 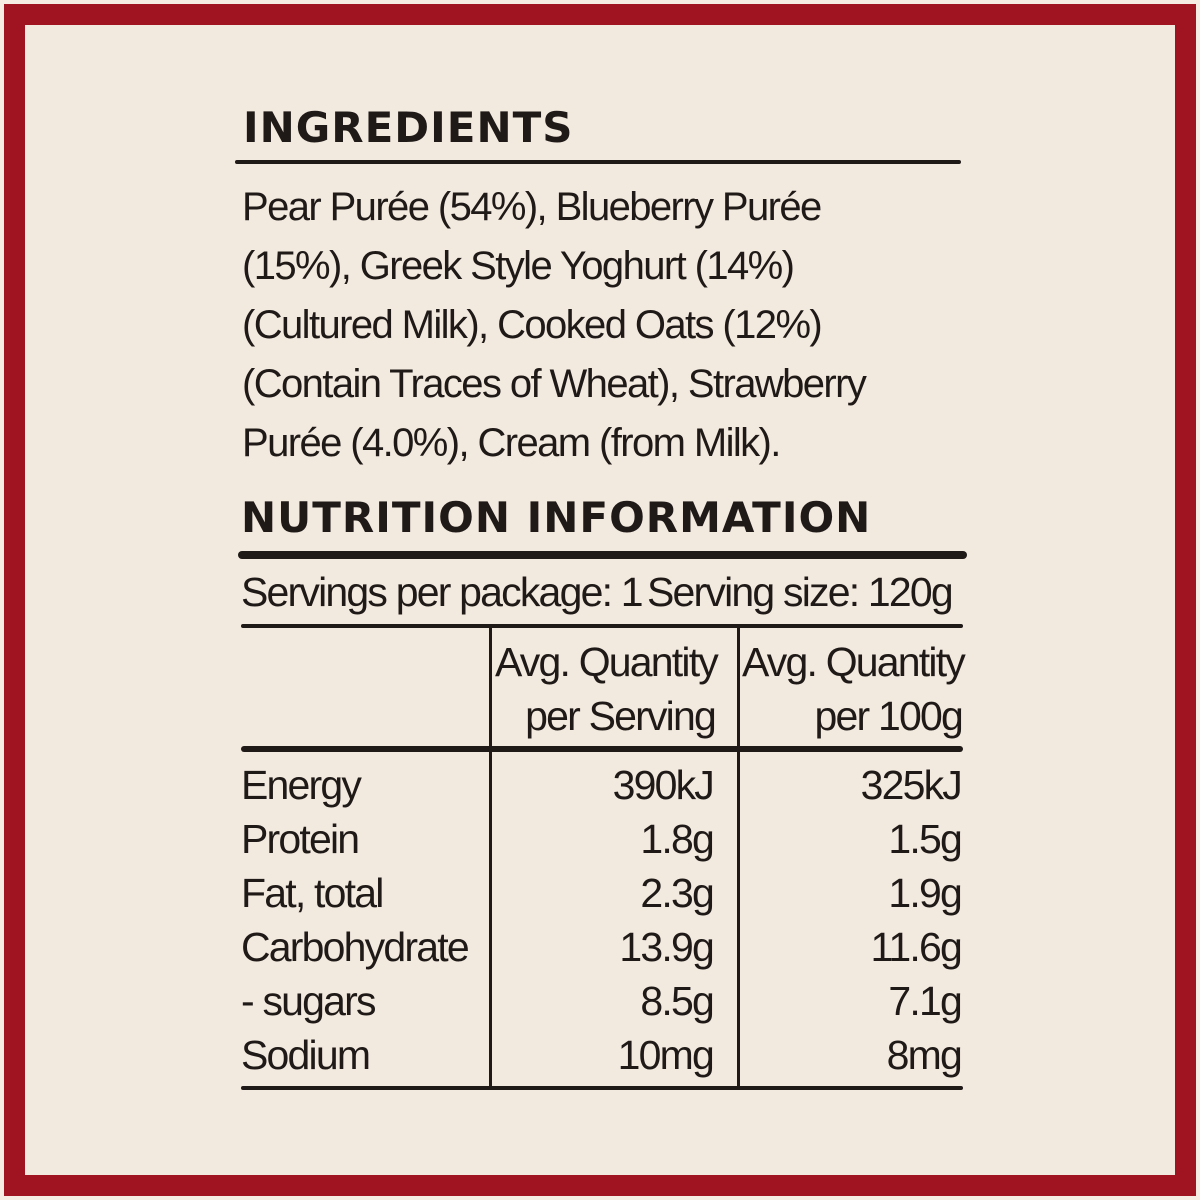 I want to click on per-serving-values: 390kJ 1.8g 2.3g 13.9g 8.5g 10mg, so click(x=605, y=920).